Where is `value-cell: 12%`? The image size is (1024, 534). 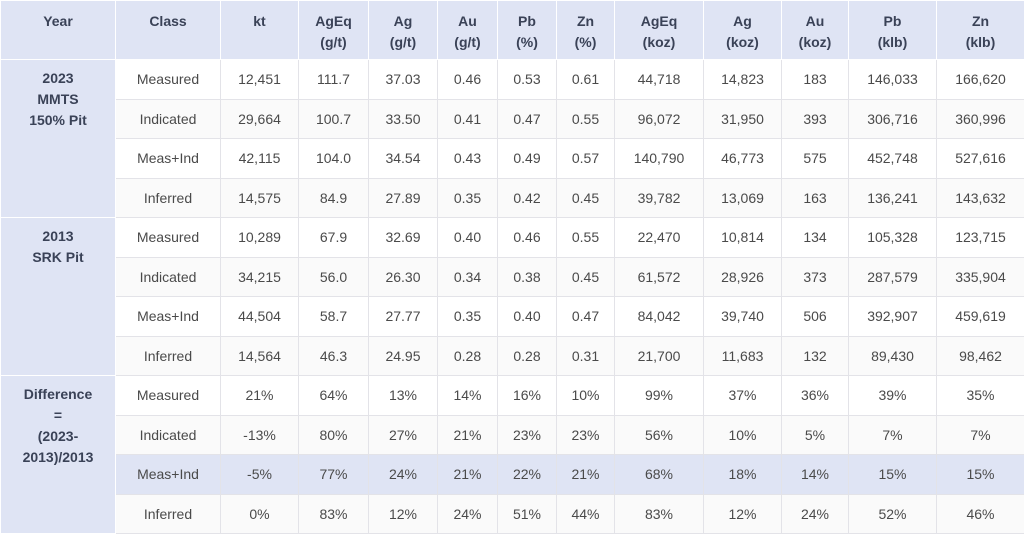
value-cell: 12% is located at coordinates (743, 514).